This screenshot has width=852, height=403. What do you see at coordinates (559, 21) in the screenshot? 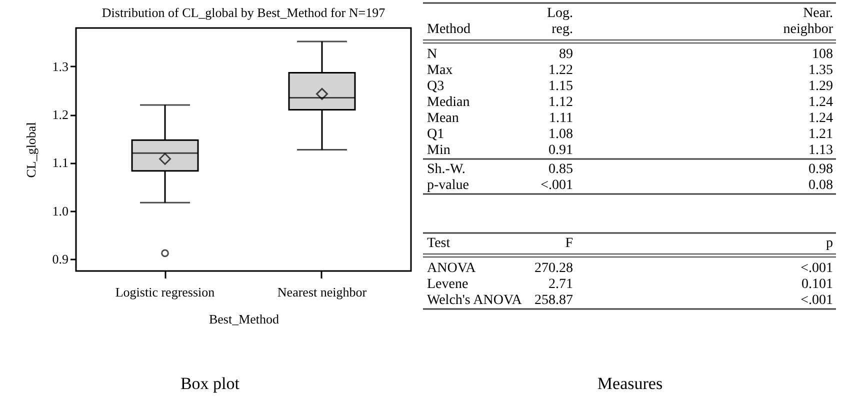
I see `category-label: Log. reg.` at bounding box center [559, 21].